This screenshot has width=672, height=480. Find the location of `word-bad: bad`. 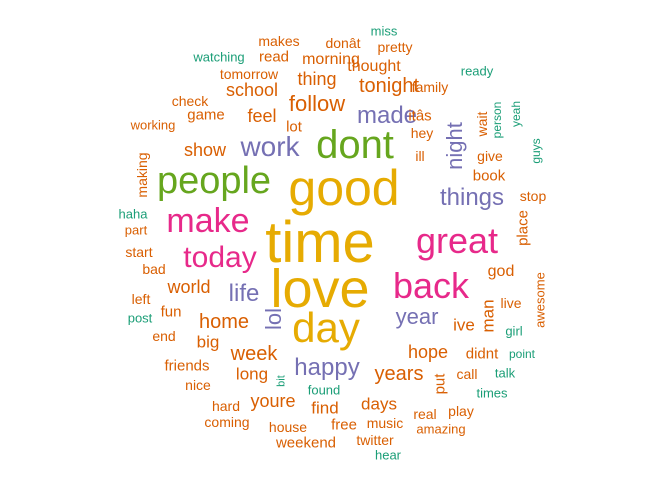

word-bad: bad is located at coordinates (154, 269).